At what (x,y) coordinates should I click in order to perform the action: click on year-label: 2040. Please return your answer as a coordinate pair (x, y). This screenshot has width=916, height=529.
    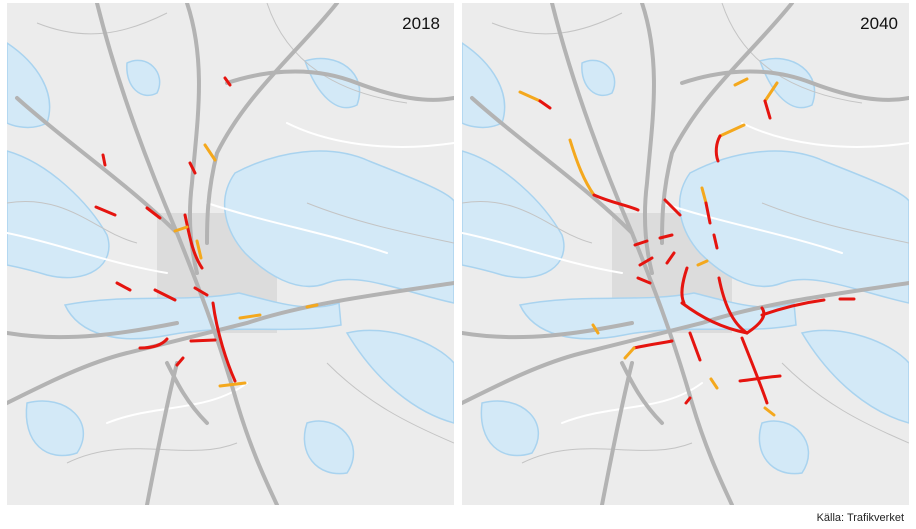
    Looking at the image, I should click on (879, 23).